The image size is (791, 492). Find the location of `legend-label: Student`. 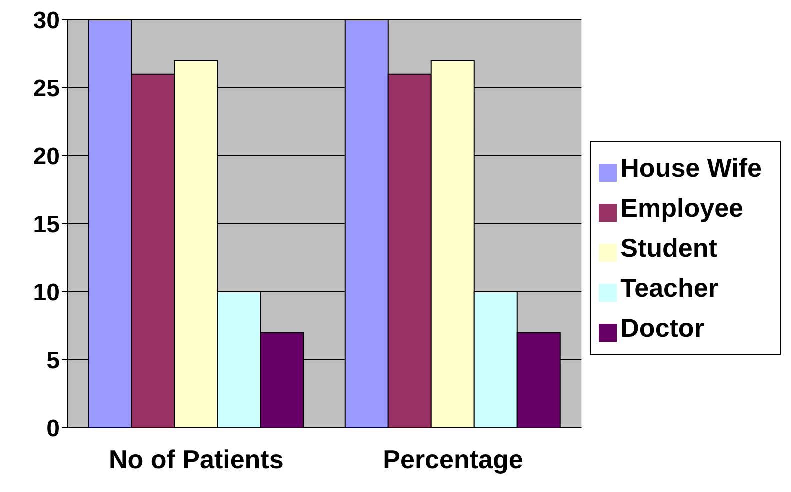

legend-label: Student is located at coordinates (669, 248).